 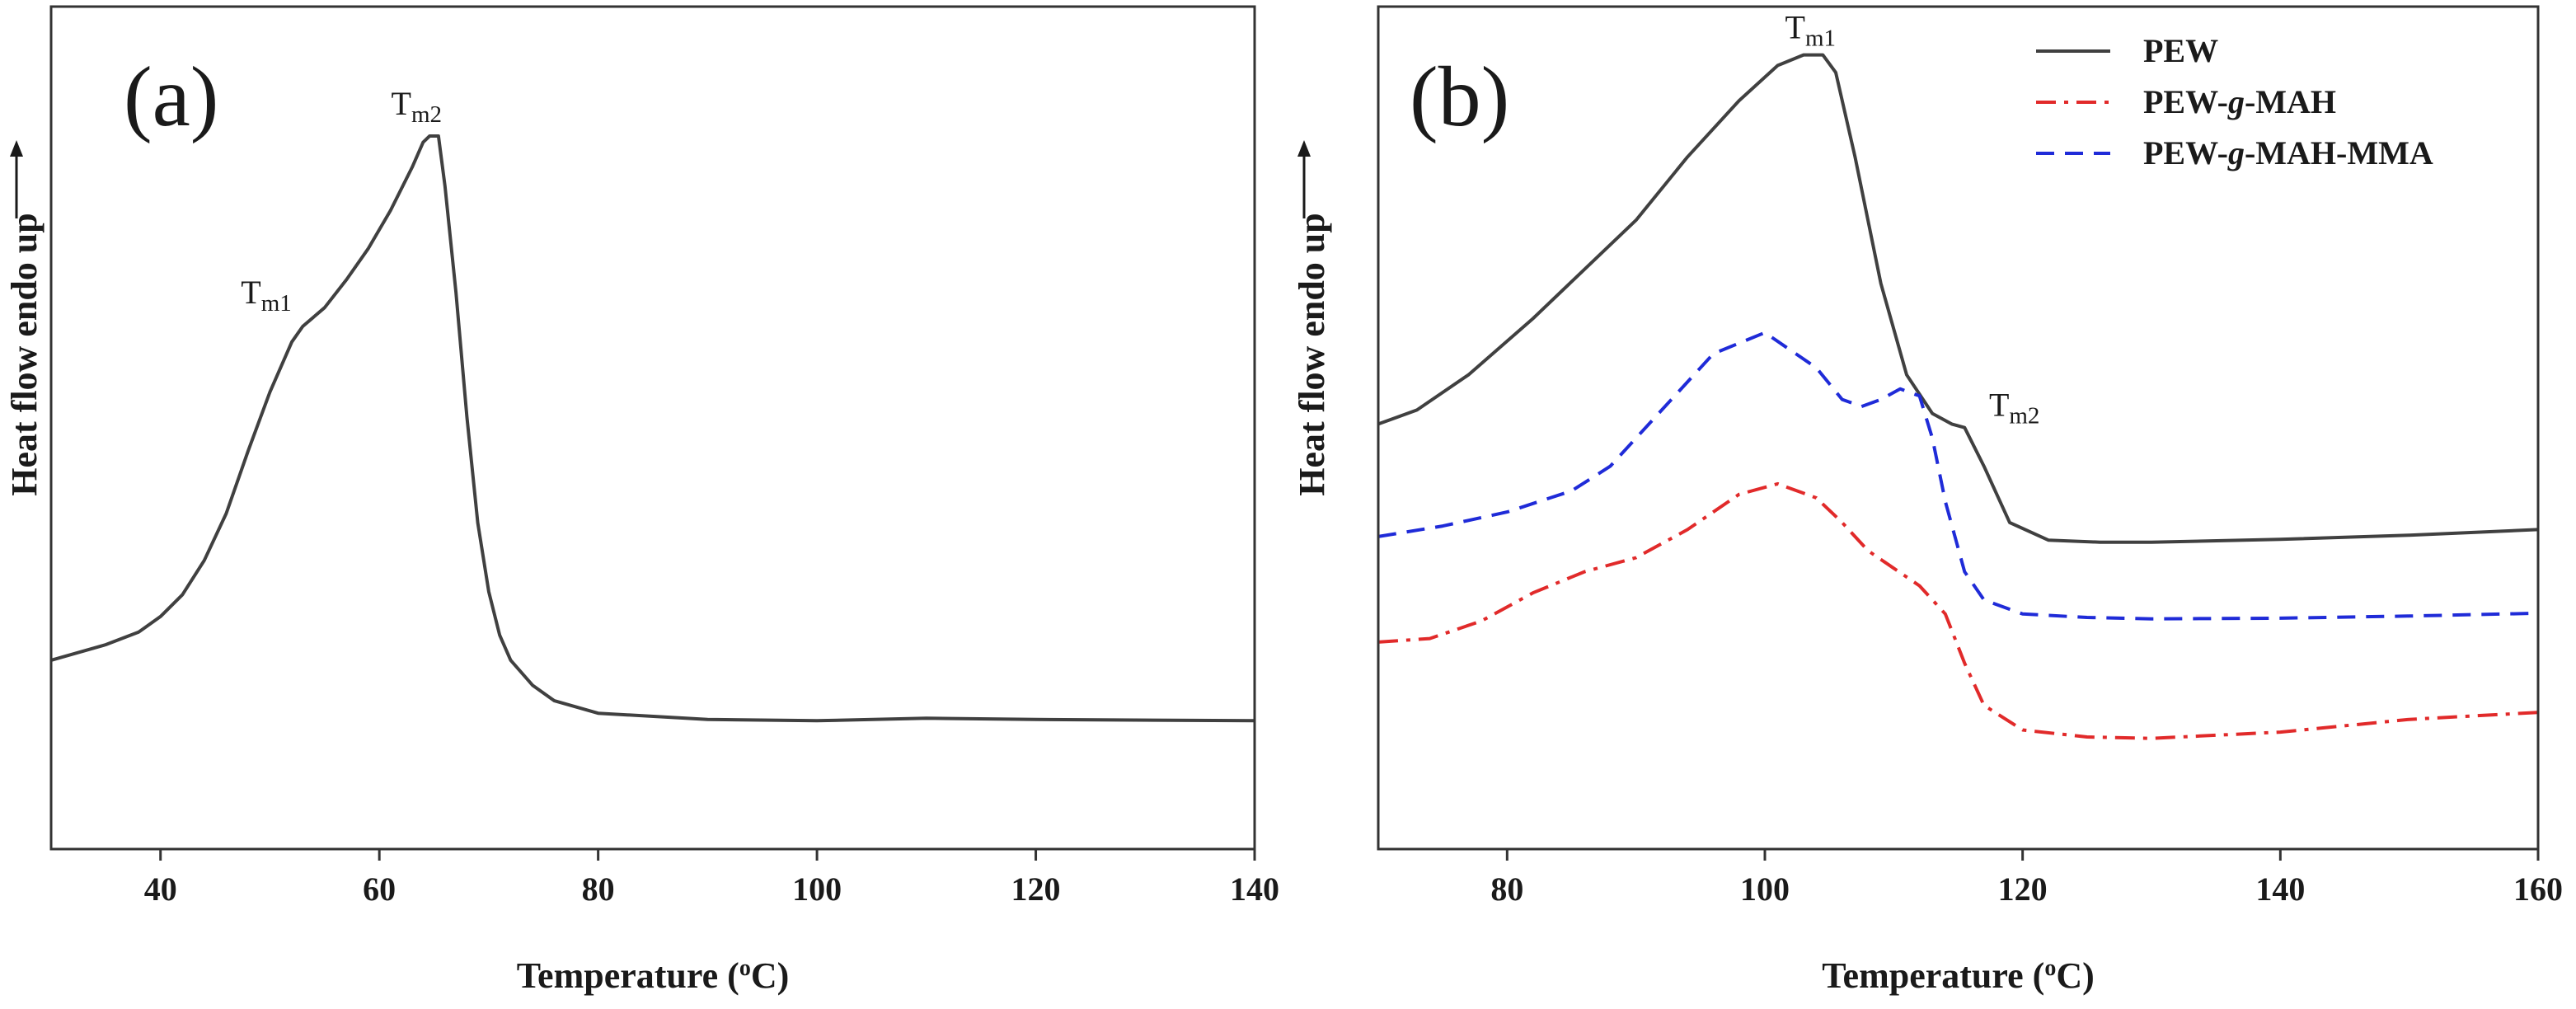 I want to click on x-tick-label: 40, so click(x=161, y=889).